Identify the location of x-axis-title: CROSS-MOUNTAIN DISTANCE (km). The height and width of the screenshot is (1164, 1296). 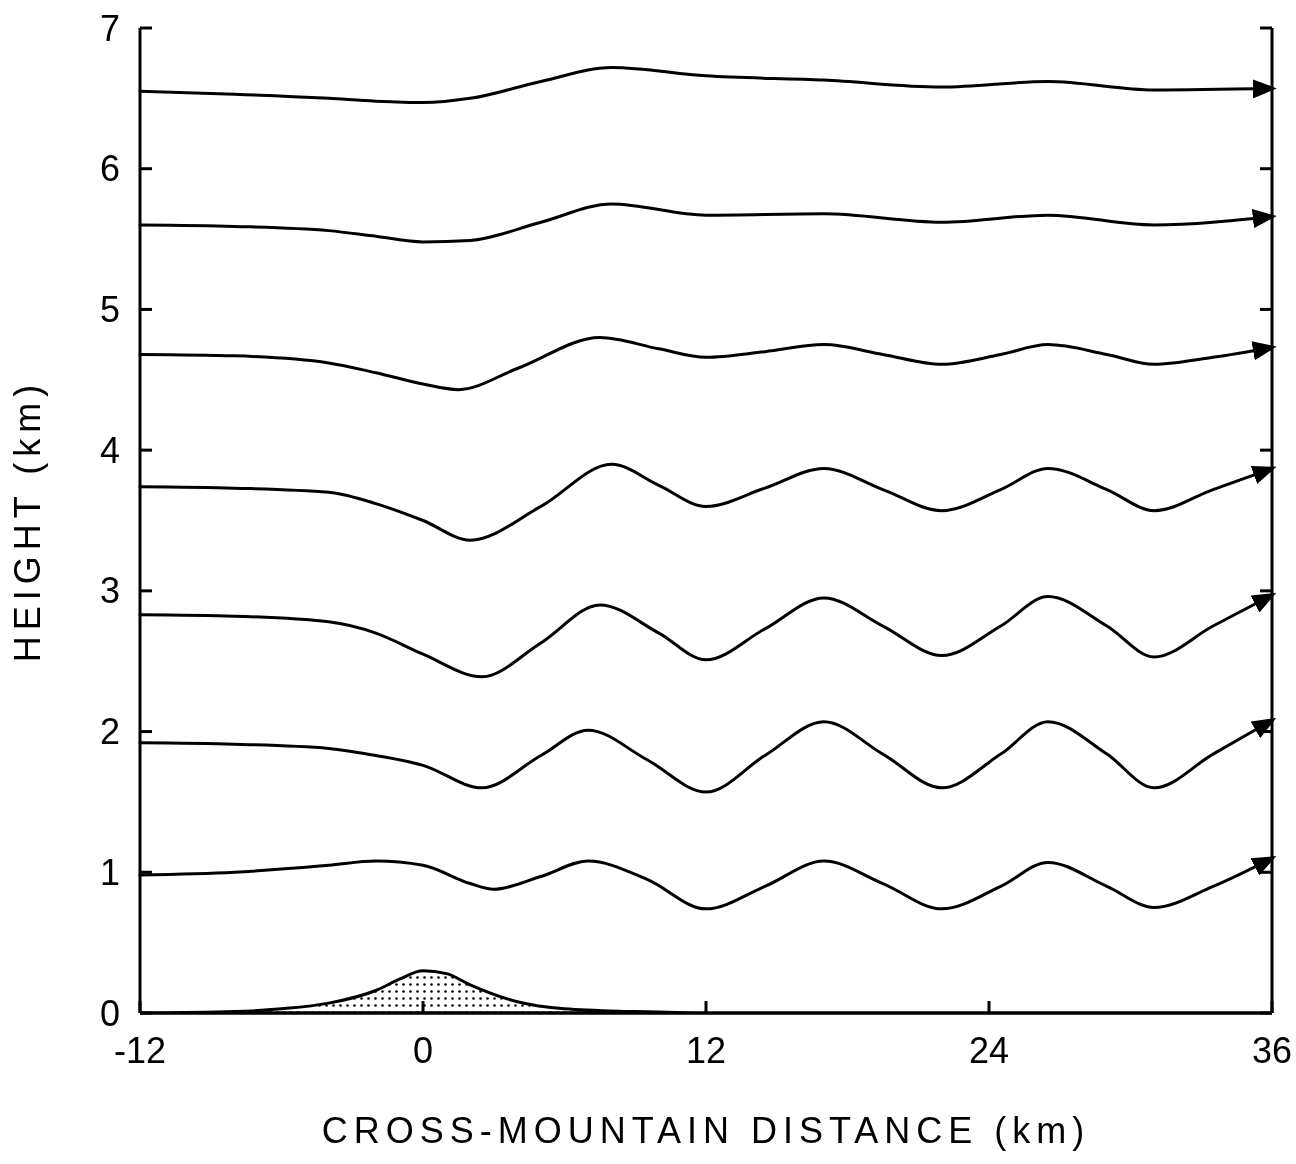
(706, 1130).